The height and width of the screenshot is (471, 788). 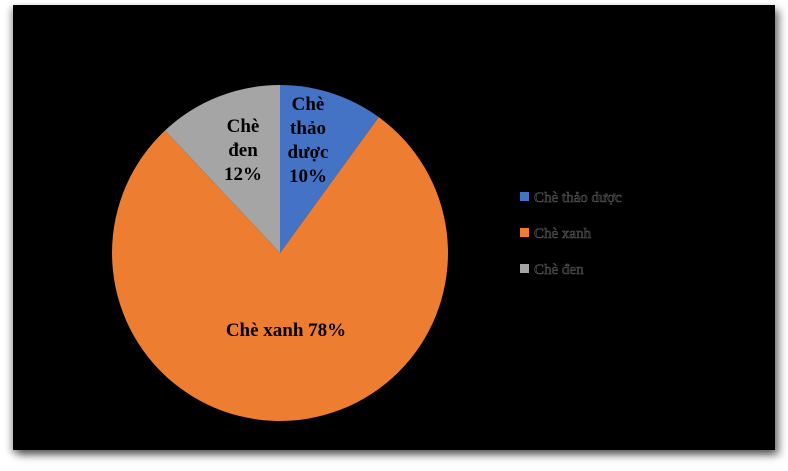 What do you see at coordinates (308, 140) in the screenshot?
I see `slice-label: Chè thảo dược 10%` at bounding box center [308, 140].